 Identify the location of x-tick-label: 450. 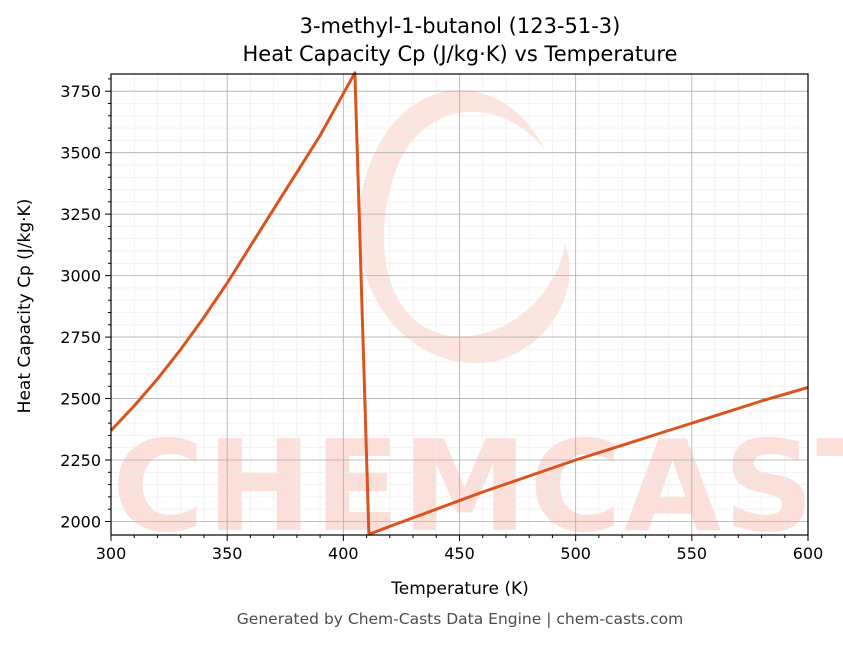
(459, 553).